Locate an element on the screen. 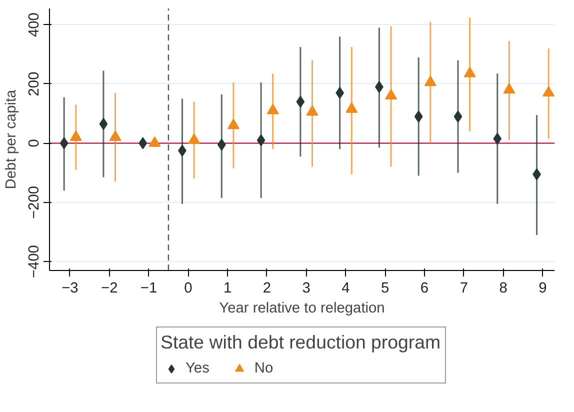 The width and height of the screenshot is (574, 412). x-tick-label: 1 is located at coordinates (227, 288).